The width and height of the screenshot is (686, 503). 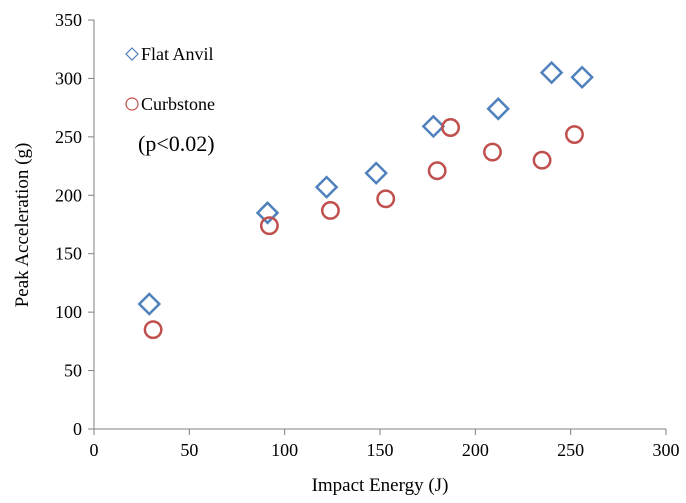 I want to click on x-tick-label: 0, so click(x=94, y=450).